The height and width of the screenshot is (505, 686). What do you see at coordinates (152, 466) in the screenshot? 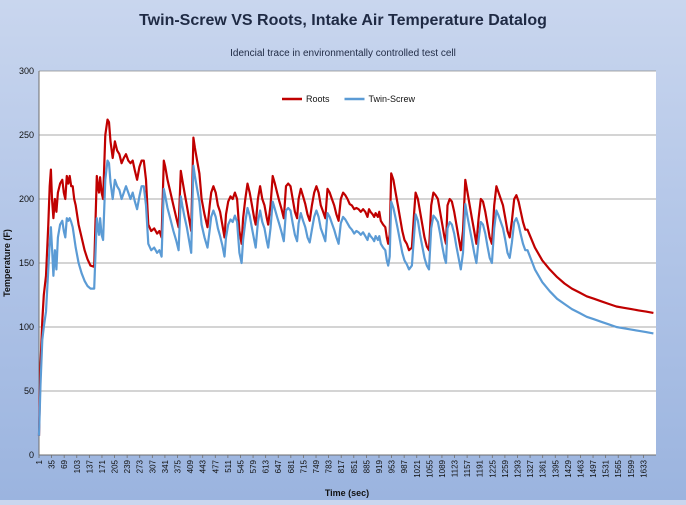
I see `x-tick-label: 307` at bounding box center [152, 466].